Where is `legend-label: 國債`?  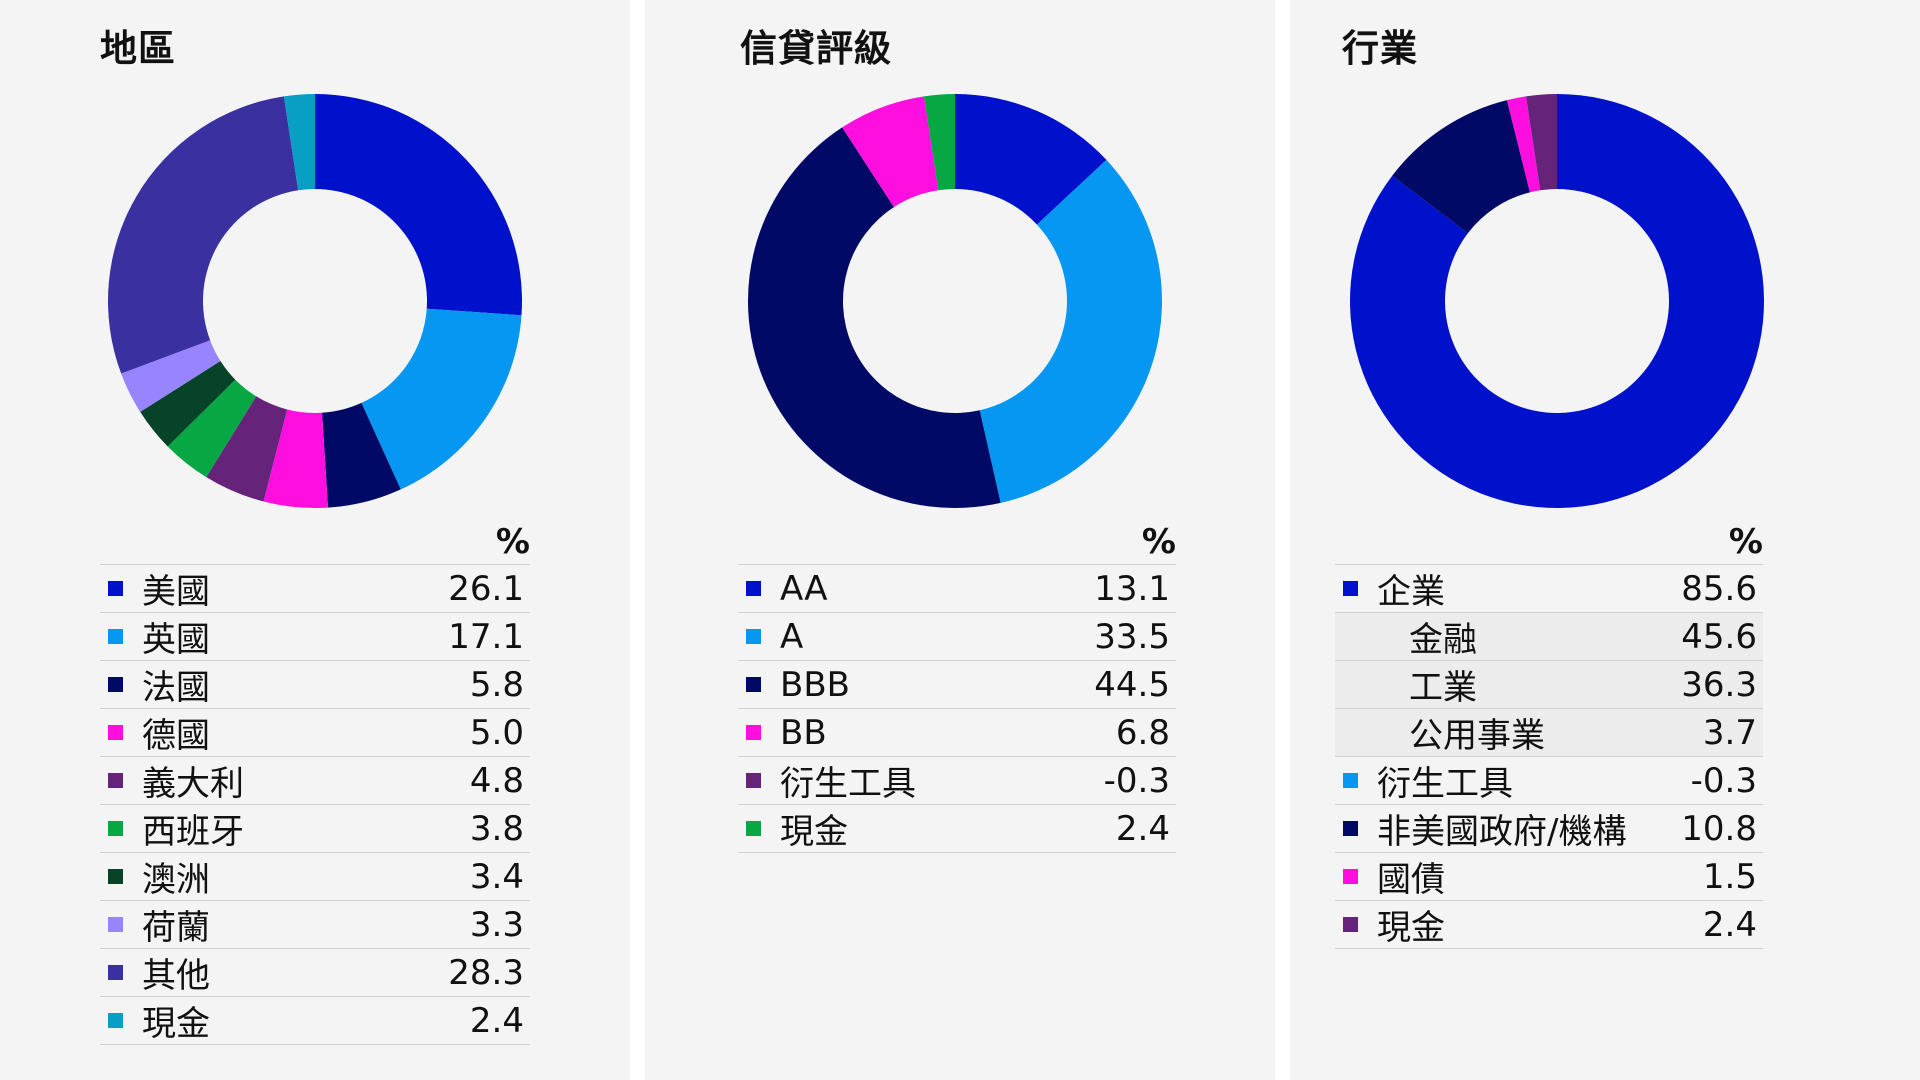
legend-label: 國債 is located at coordinates (1411, 880).